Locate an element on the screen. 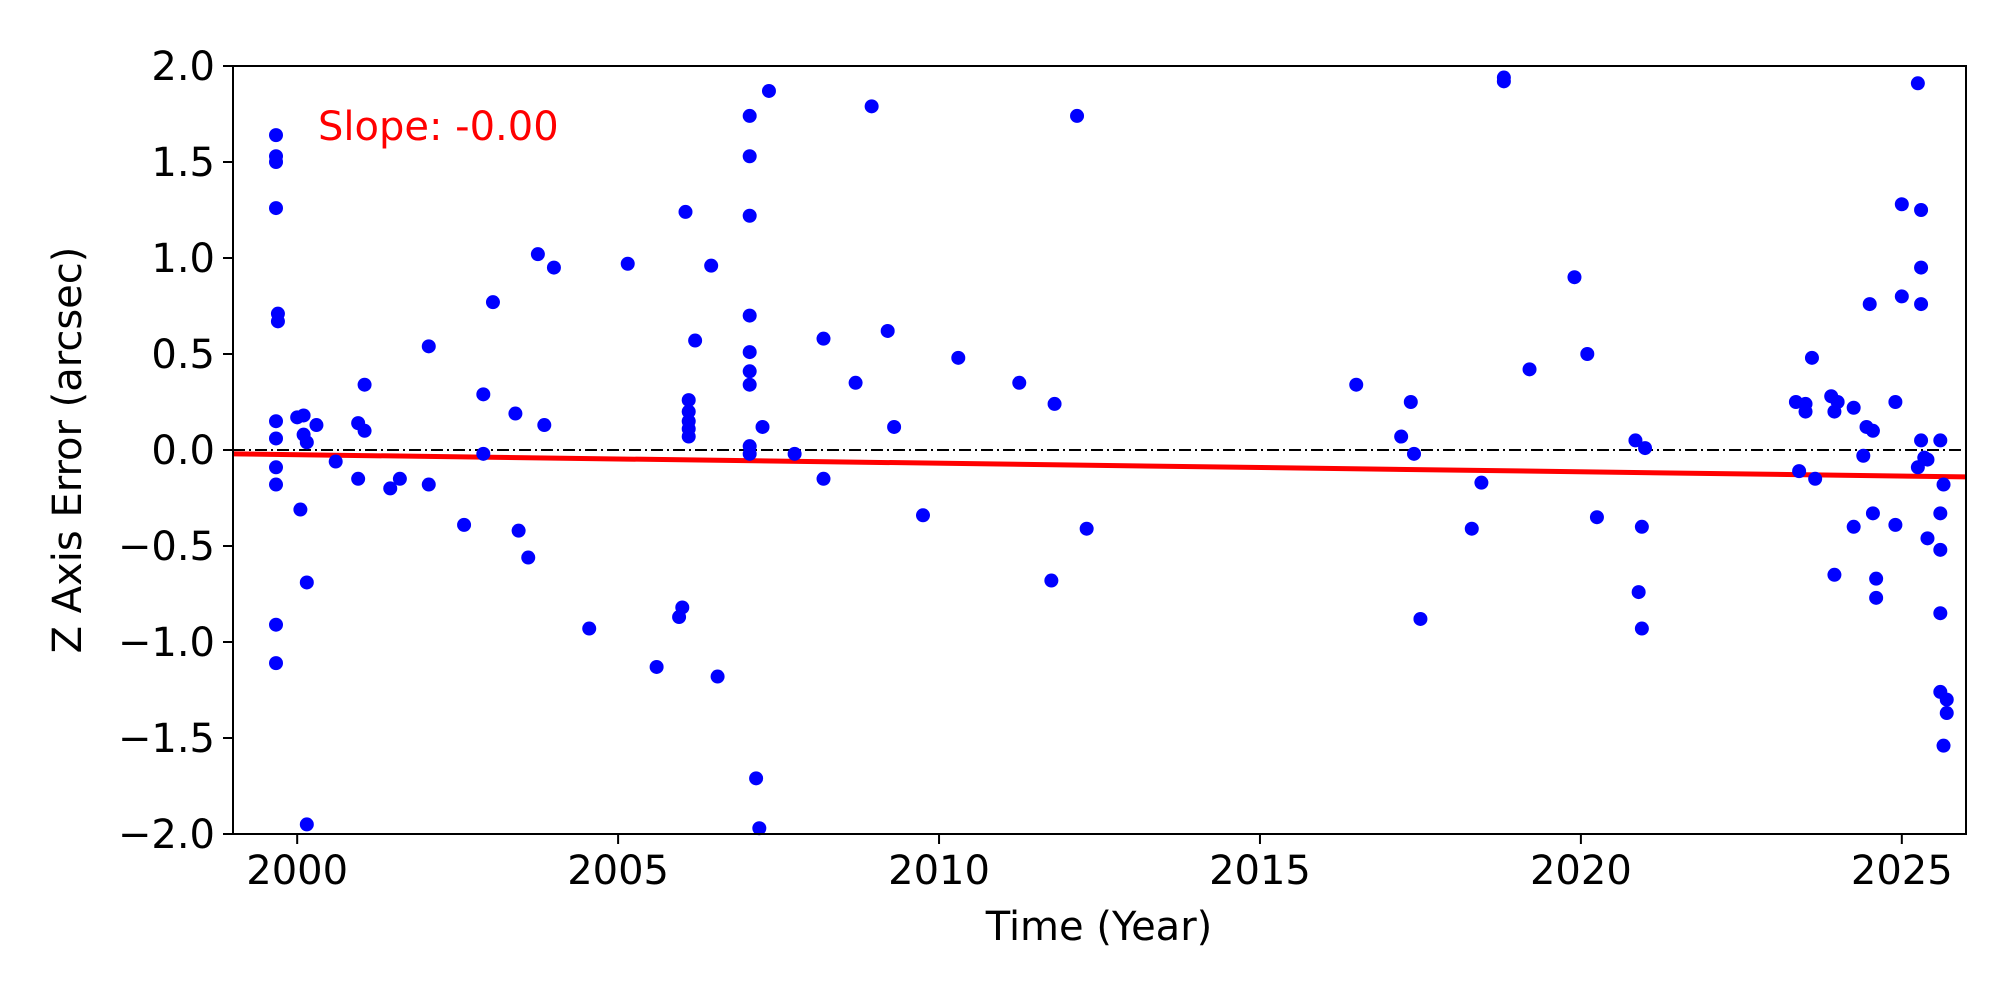 This screenshot has width=2000, height=1000. y-tick-label: −1.5 is located at coordinates (166, 739).